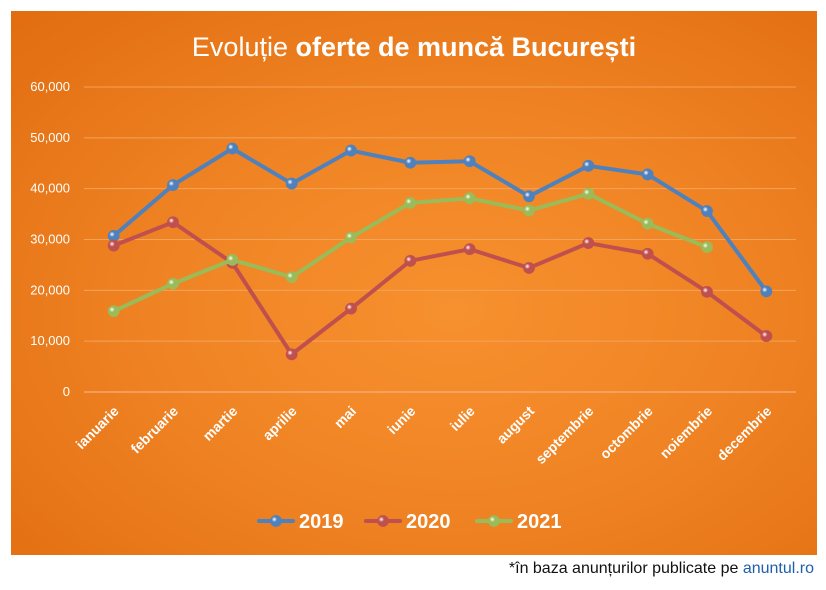  I want to click on y-tick-label: 10,000, so click(50, 340).